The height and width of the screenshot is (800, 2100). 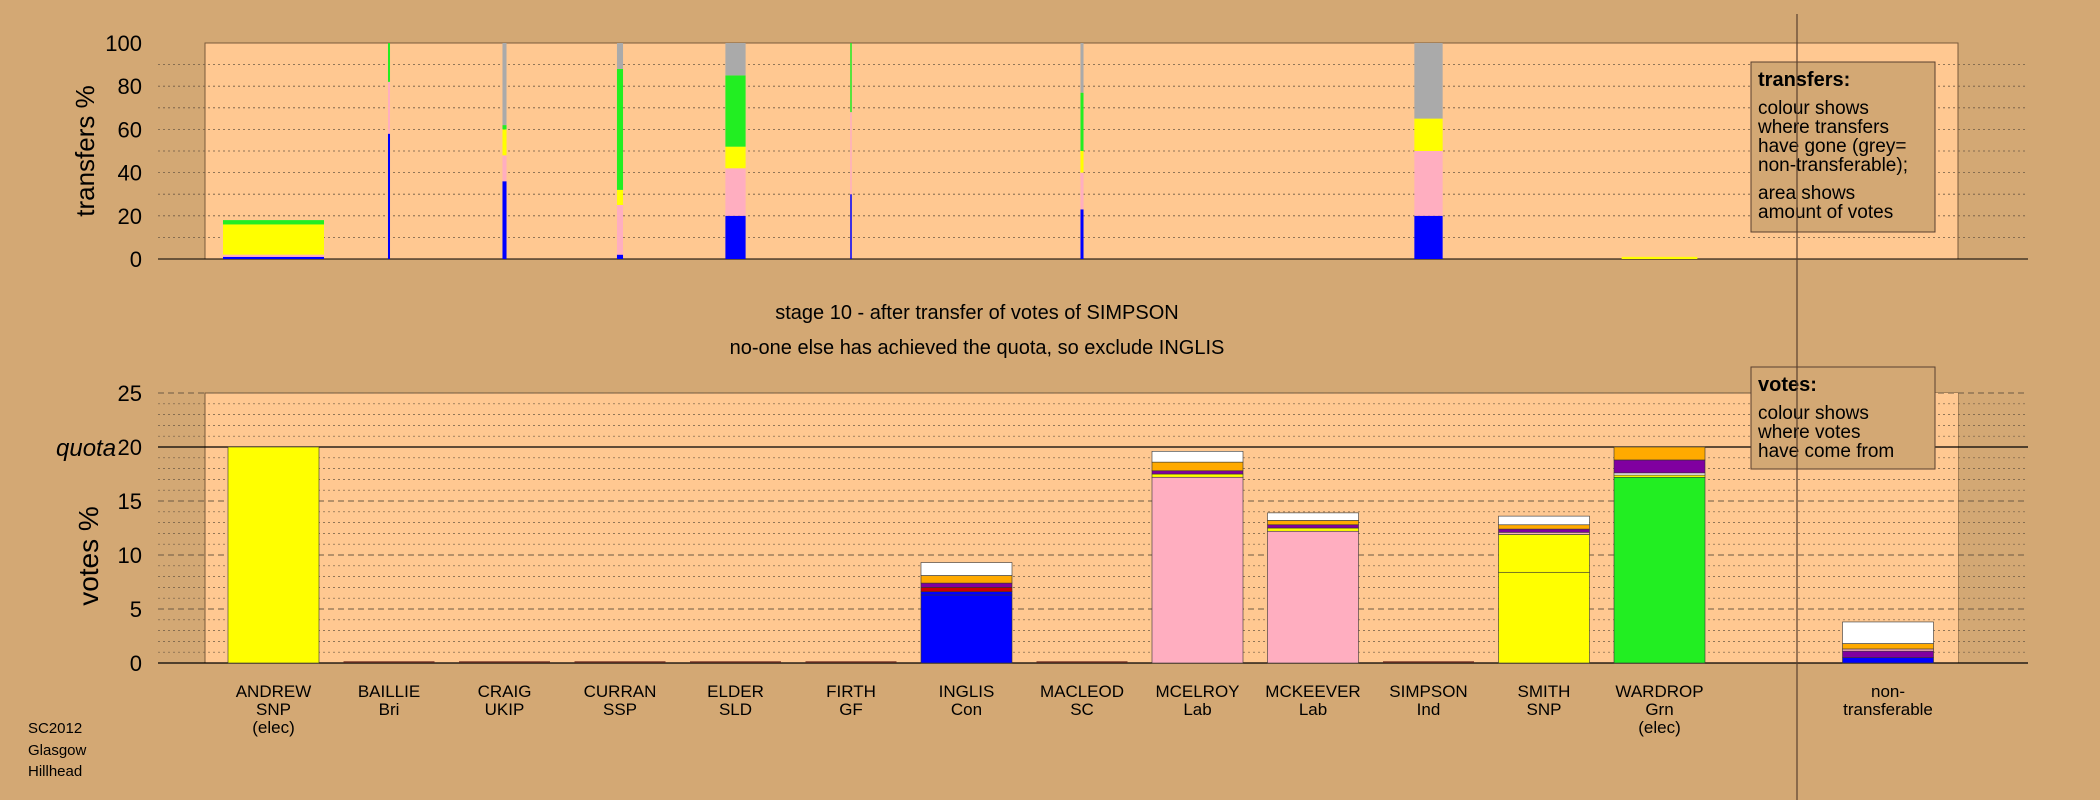 What do you see at coordinates (130, 216) in the screenshot?
I see `transfers-y-tick-label: 20` at bounding box center [130, 216].